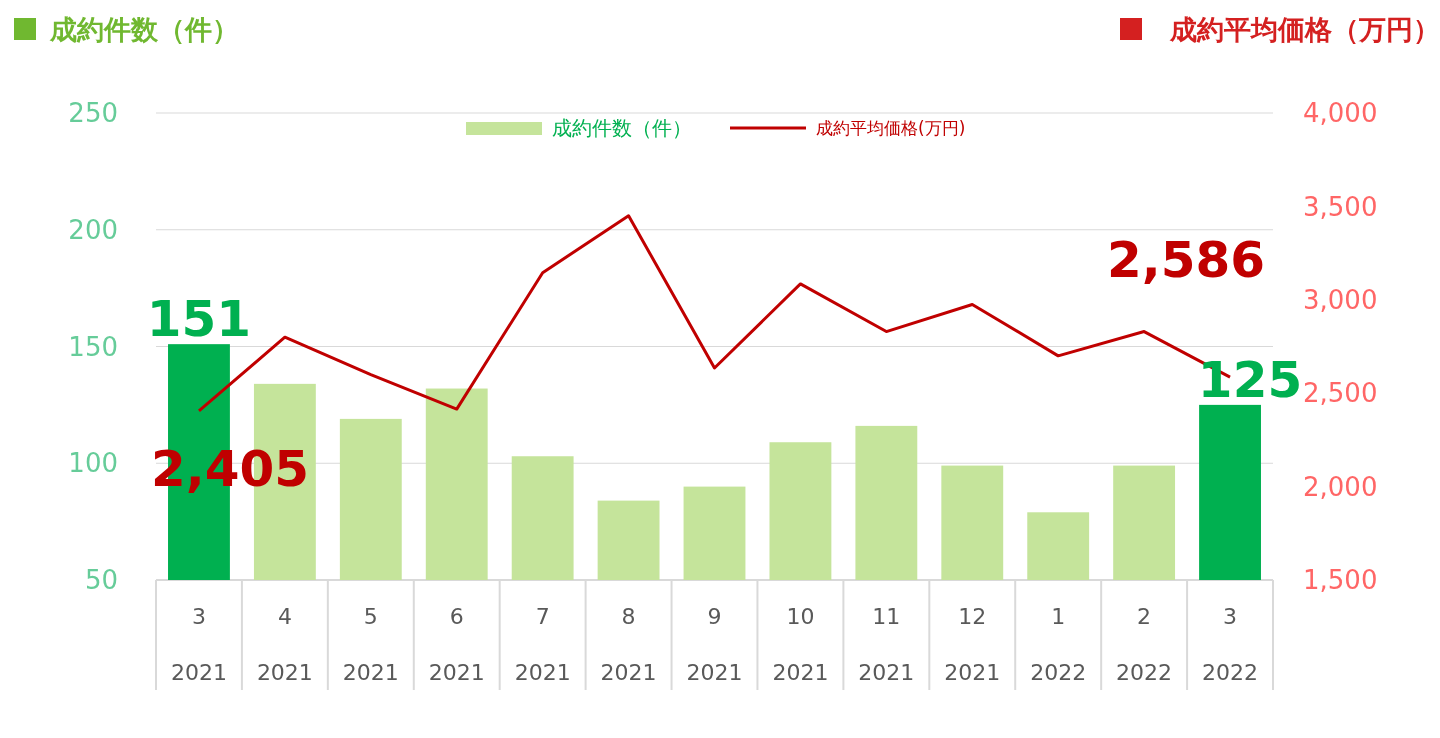 The image size is (1440, 738). I want to click on y-tick-label: 200, so click(93, 229).